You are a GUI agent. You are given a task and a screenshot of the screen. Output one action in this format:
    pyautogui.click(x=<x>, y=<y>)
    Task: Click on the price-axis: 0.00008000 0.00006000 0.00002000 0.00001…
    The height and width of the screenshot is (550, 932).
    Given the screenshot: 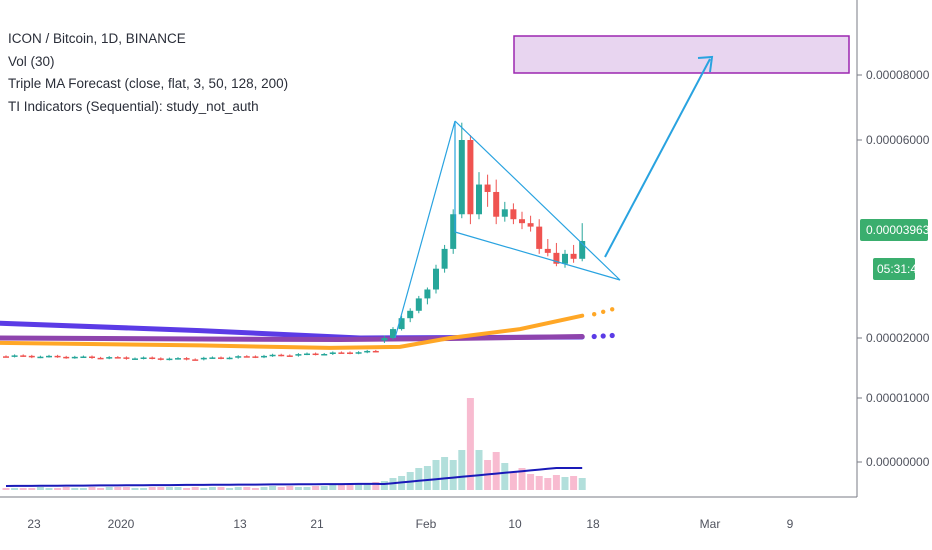 What is the action you would take?
    pyautogui.click(x=893, y=268)
    